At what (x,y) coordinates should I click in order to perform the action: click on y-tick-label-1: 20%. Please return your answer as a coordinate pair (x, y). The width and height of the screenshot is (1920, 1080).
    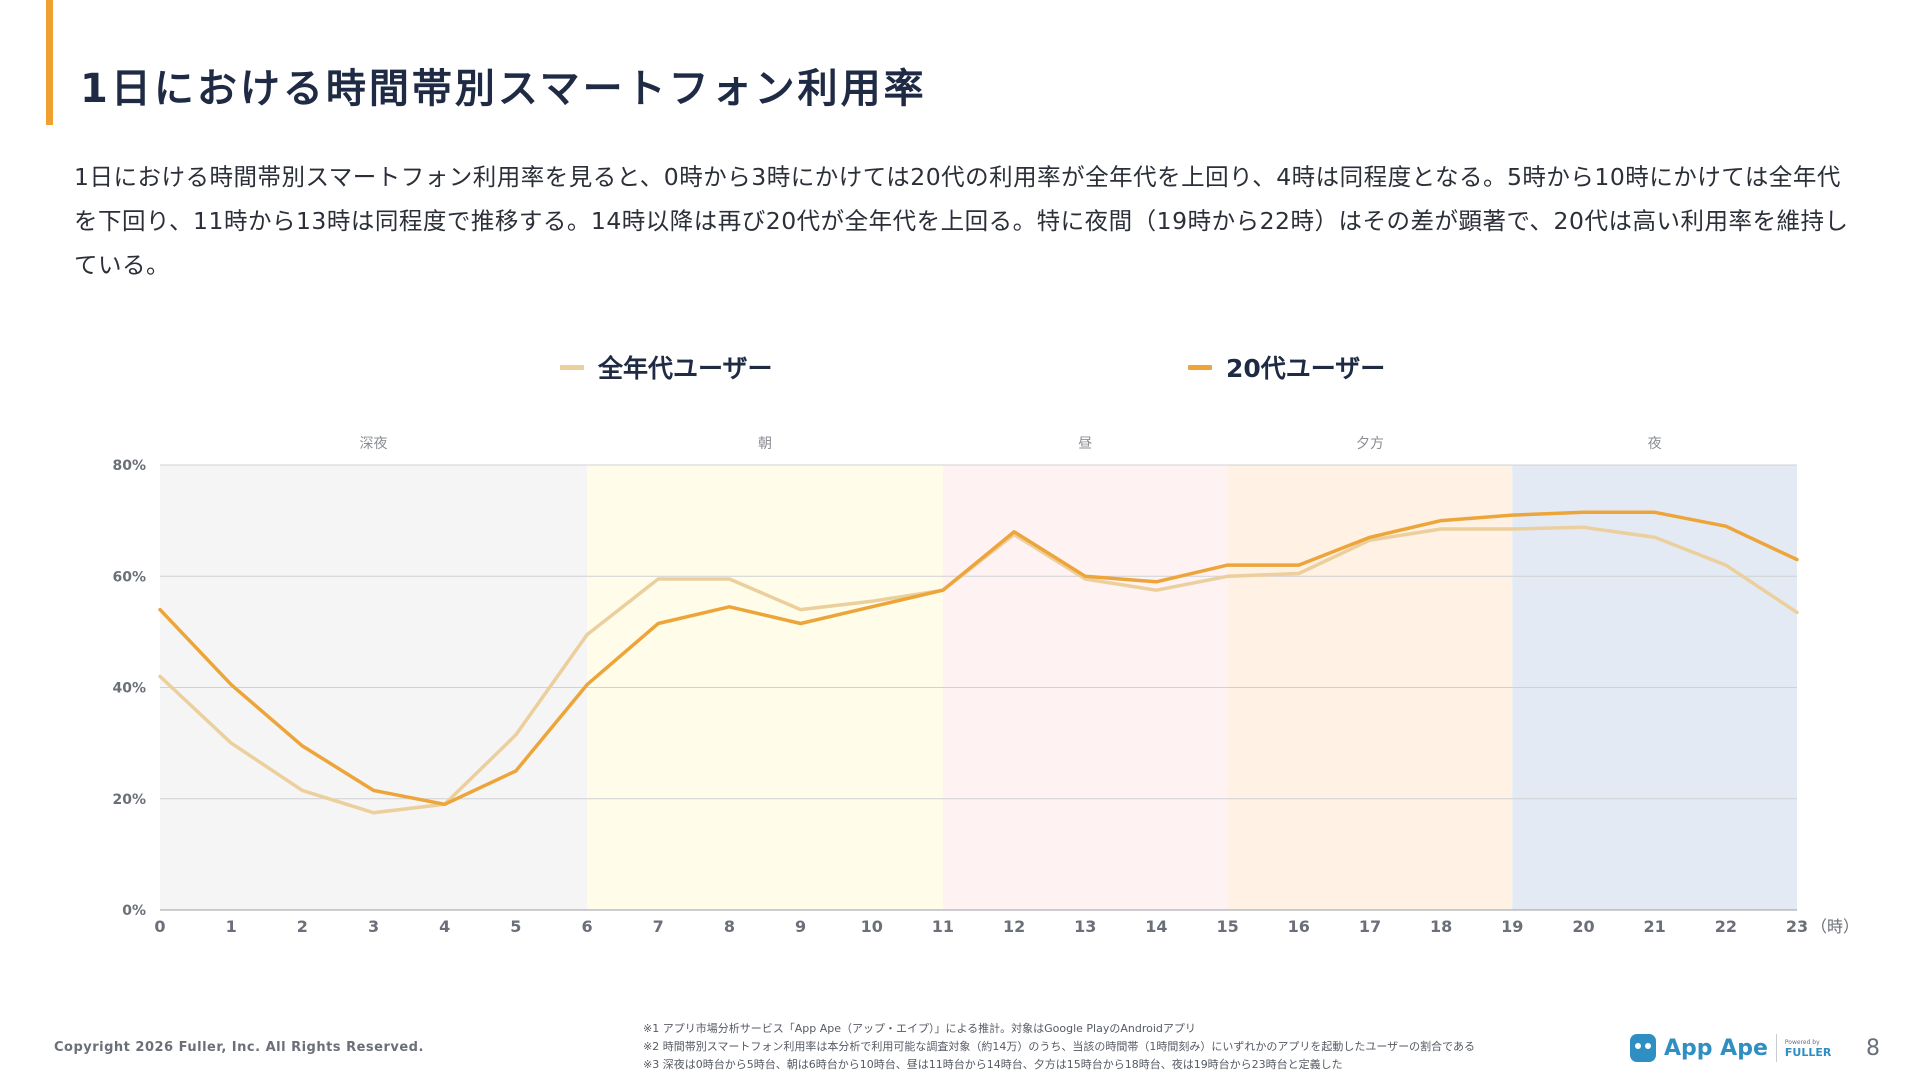
    Looking at the image, I should click on (129, 800).